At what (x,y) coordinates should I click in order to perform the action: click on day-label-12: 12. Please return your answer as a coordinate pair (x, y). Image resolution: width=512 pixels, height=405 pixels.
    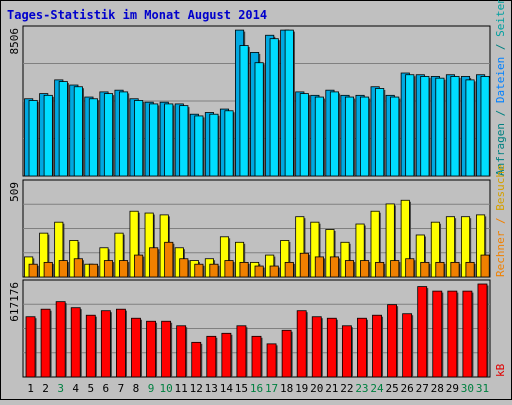
    Looking at the image, I should click on (196, 388).